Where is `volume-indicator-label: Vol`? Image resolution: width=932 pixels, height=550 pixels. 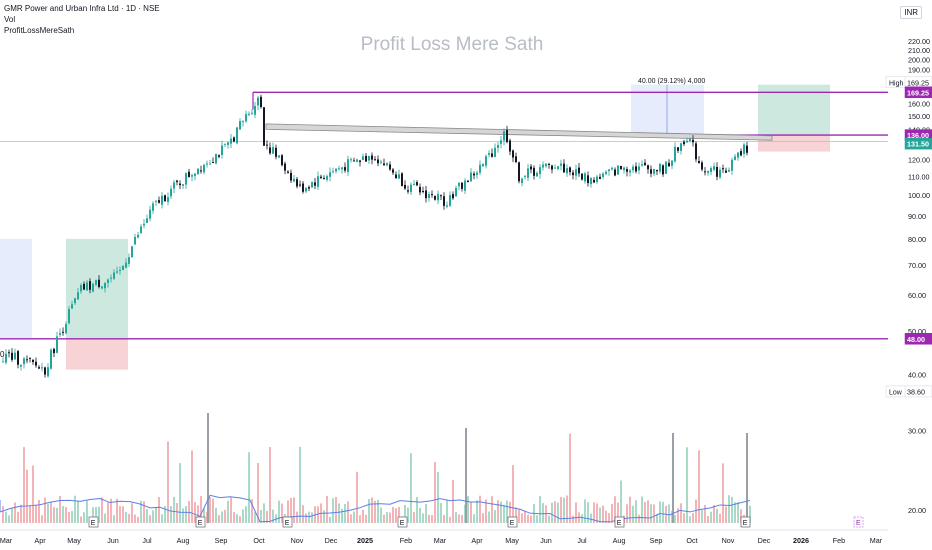
volume-indicator-label: Vol is located at coordinates (10, 19).